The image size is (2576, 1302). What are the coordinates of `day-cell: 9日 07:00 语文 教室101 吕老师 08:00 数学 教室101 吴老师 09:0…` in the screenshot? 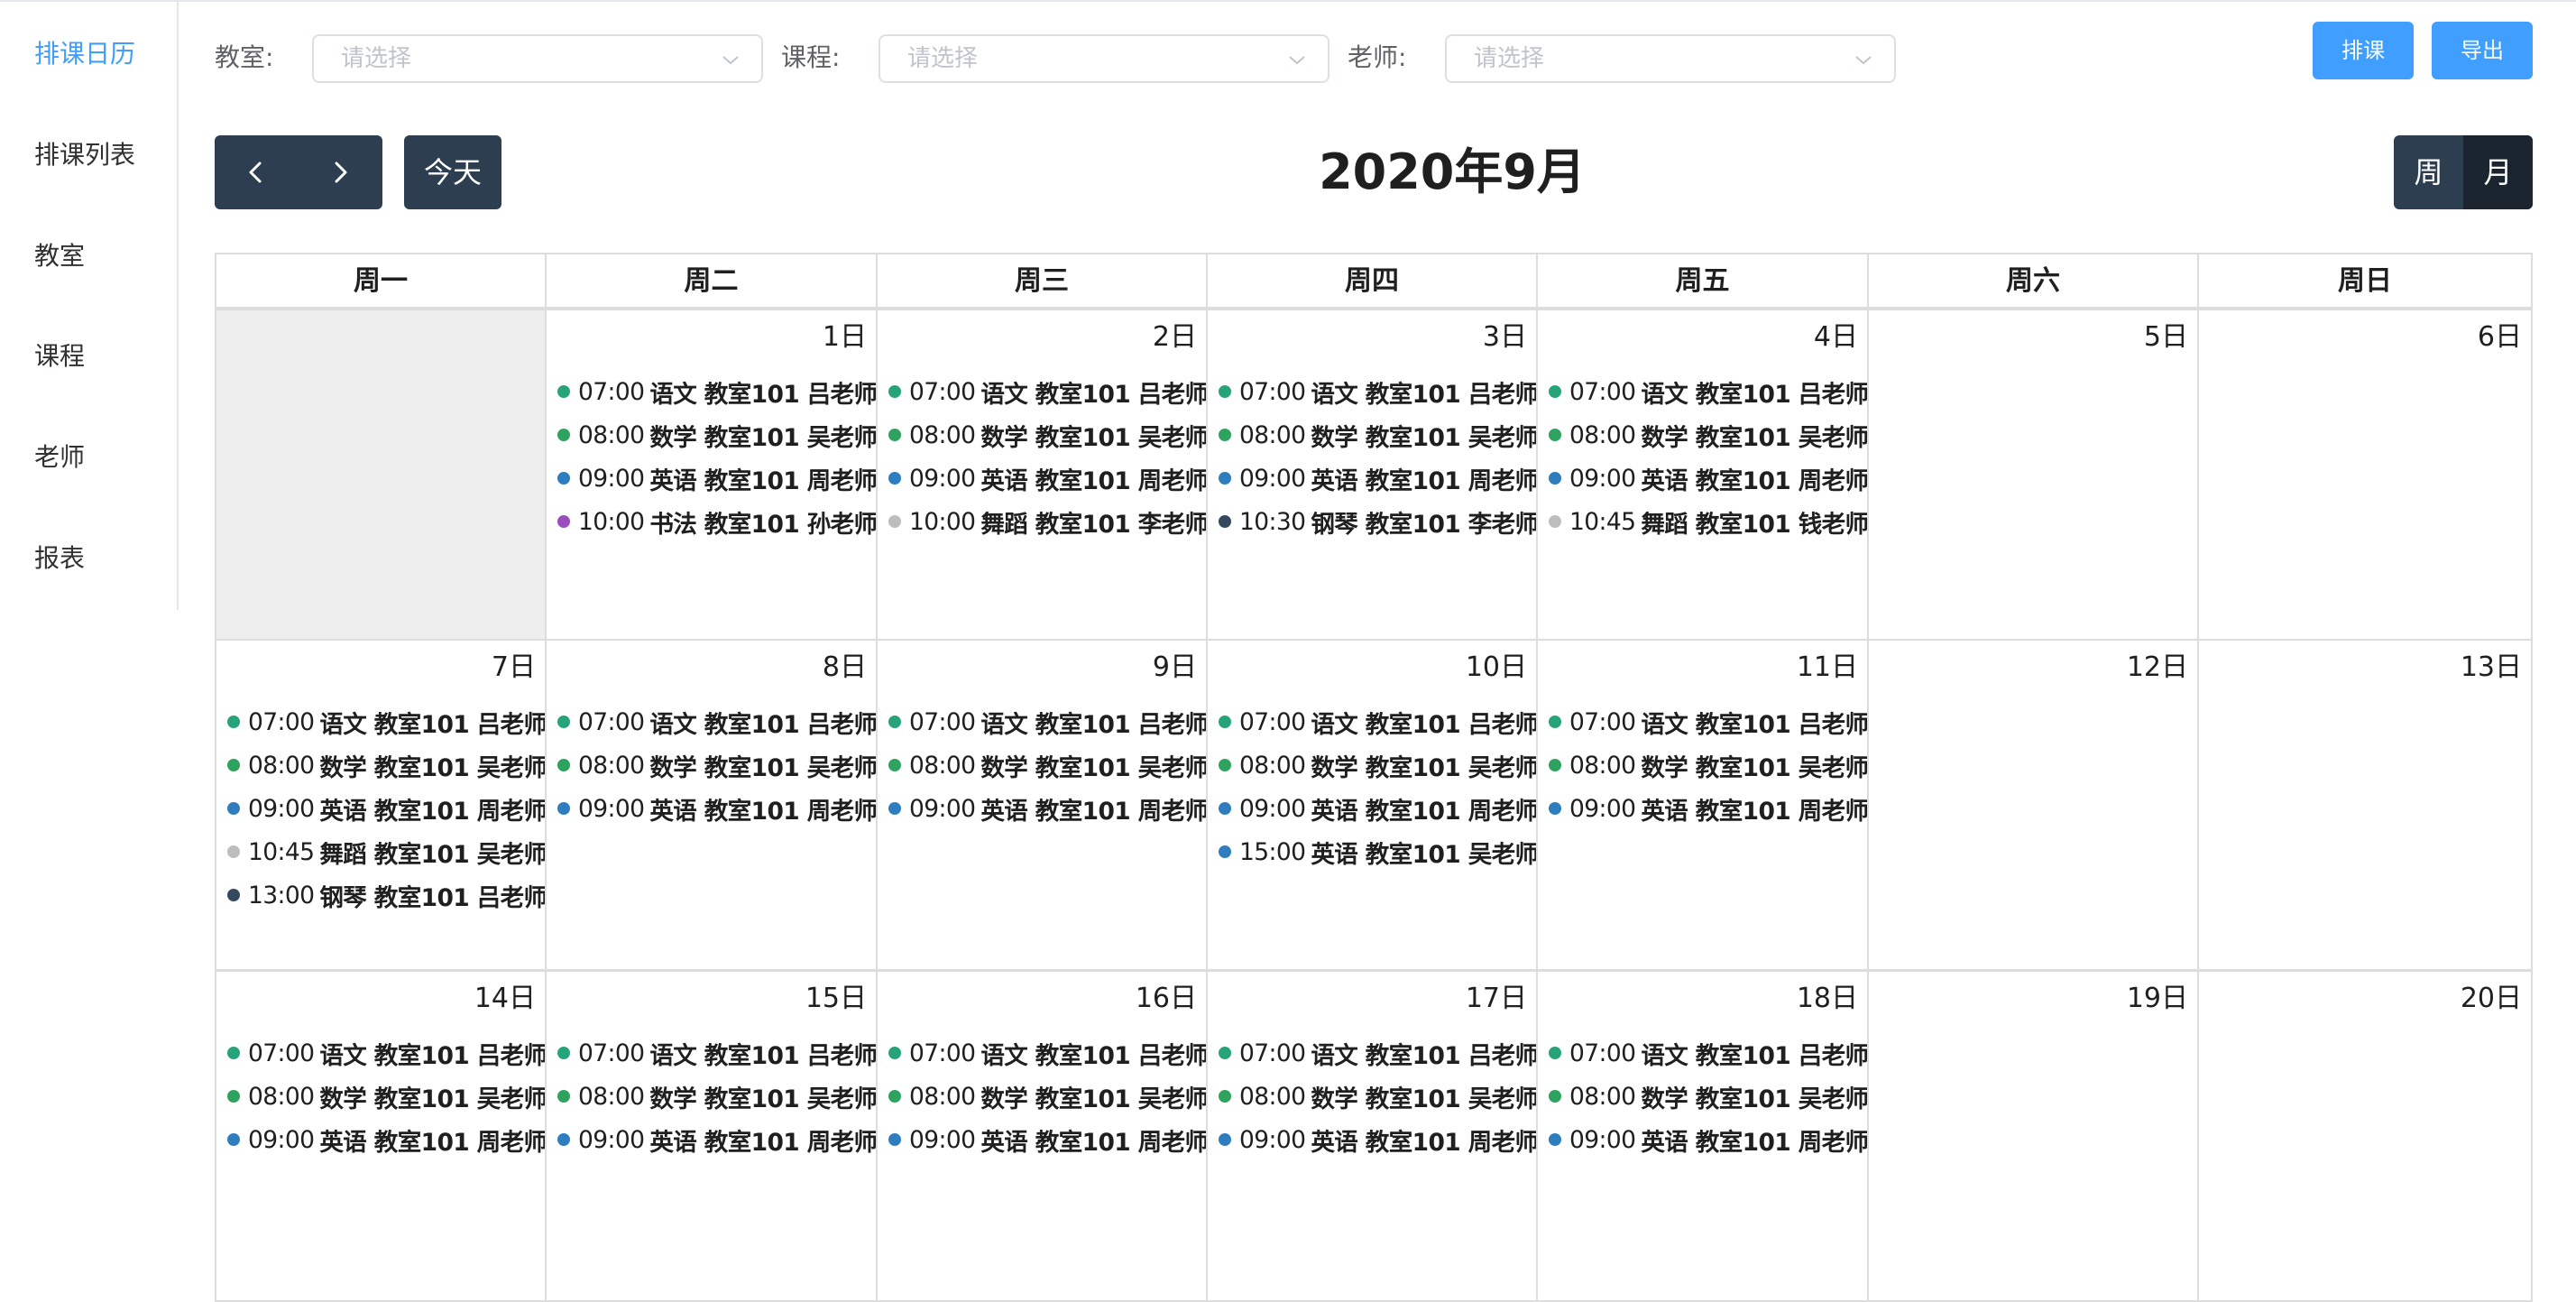 It's located at (1042, 805).